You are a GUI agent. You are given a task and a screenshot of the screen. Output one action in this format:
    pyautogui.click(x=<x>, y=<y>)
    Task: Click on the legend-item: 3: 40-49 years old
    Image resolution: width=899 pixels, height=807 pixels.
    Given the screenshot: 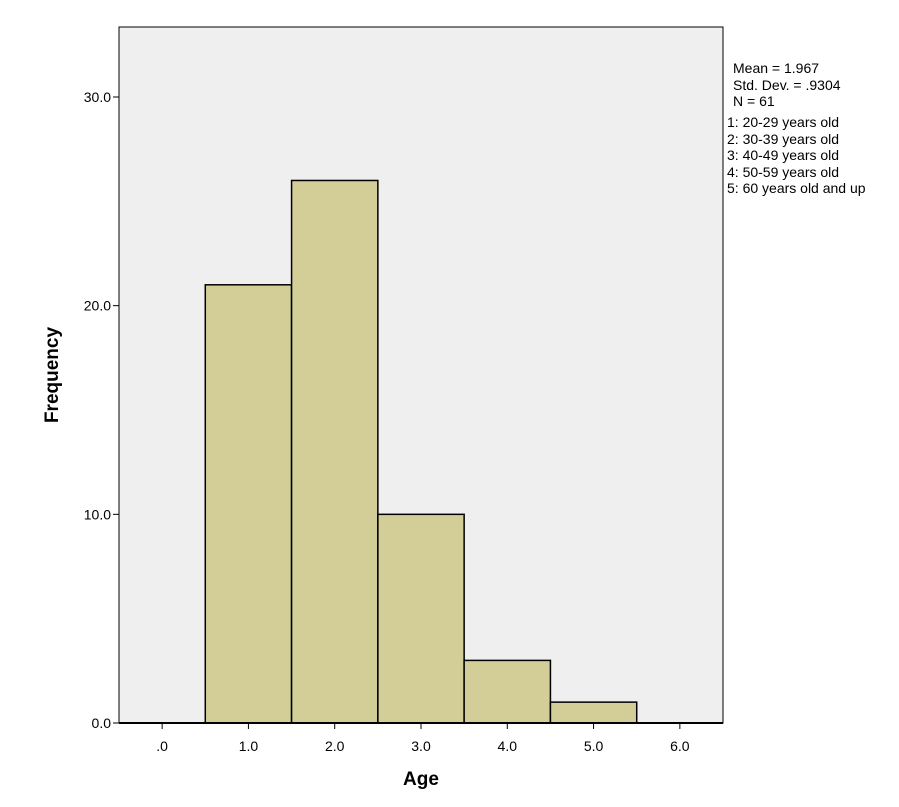 What is the action you would take?
    pyautogui.click(x=783, y=155)
    